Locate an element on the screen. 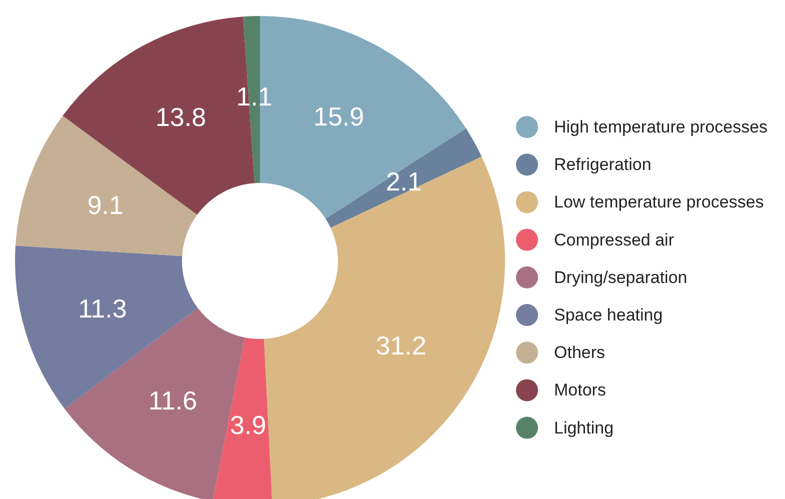 Image resolution: width=785 pixels, height=499 pixels. legend-label: Lighting is located at coordinates (584, 428).